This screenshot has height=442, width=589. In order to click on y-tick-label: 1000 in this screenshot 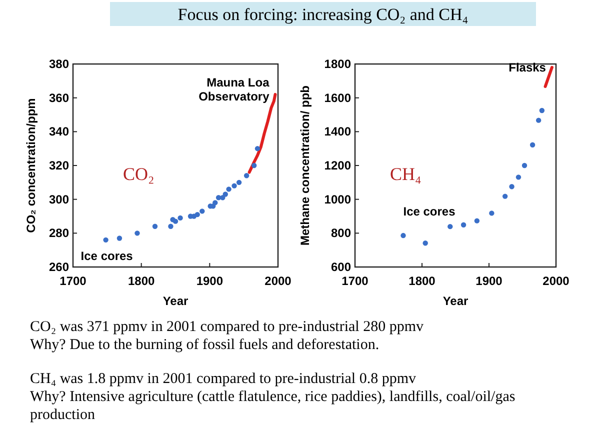, I will do `click(338, 199)`.